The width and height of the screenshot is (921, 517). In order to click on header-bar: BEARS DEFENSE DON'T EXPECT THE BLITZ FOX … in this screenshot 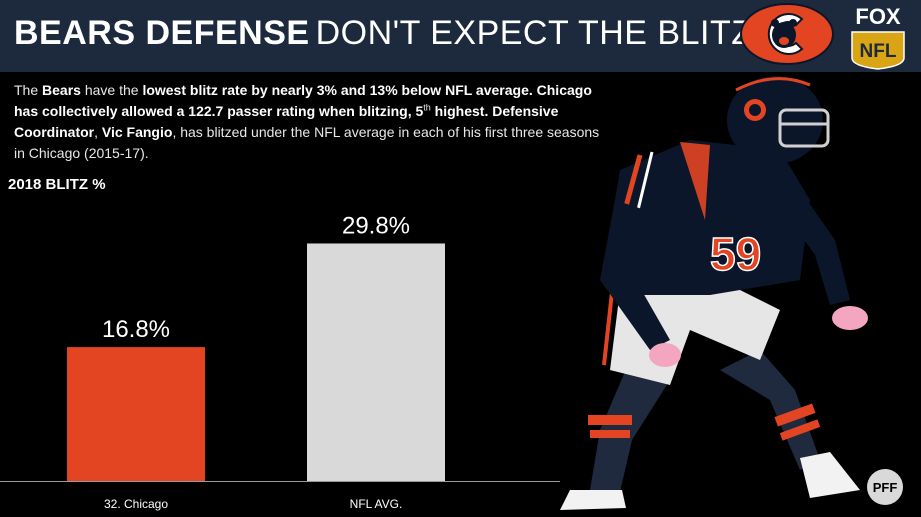, I will do `click(460, 36)`.